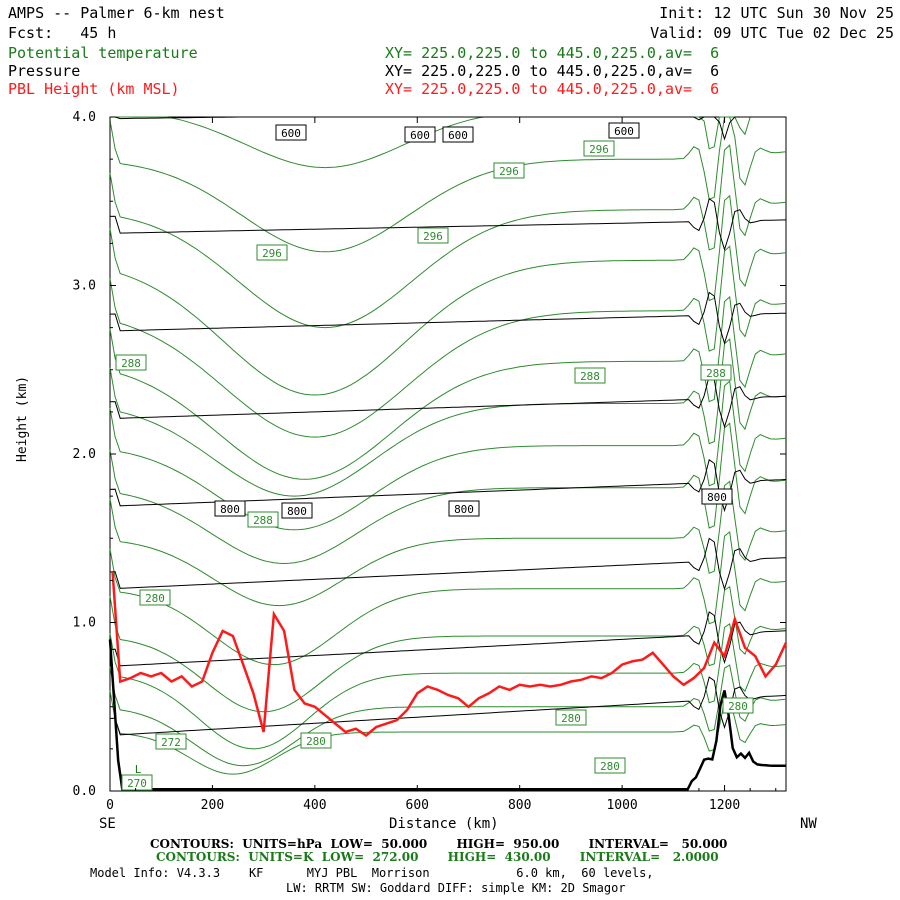 The height and width of the screenshot is (900, 900). I want to click on terrain-line, so click(447, 715).